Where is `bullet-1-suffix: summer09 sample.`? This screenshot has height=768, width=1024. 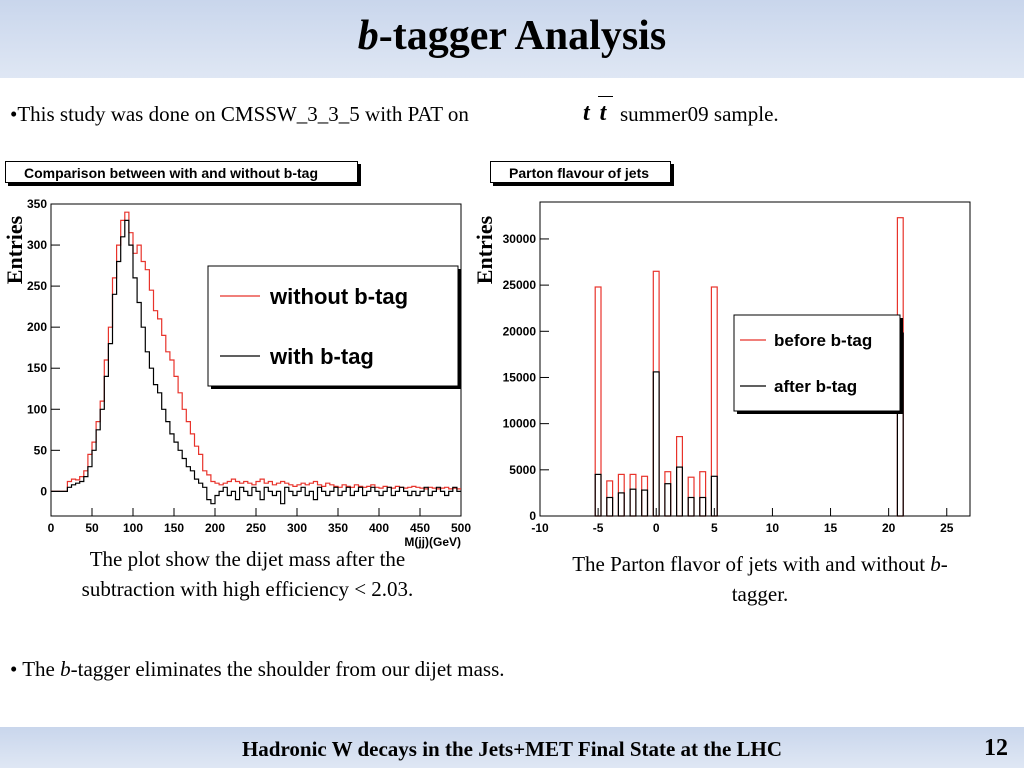
bullet-1-suffix: summer09 sample. is located at coordinates (699, 114).